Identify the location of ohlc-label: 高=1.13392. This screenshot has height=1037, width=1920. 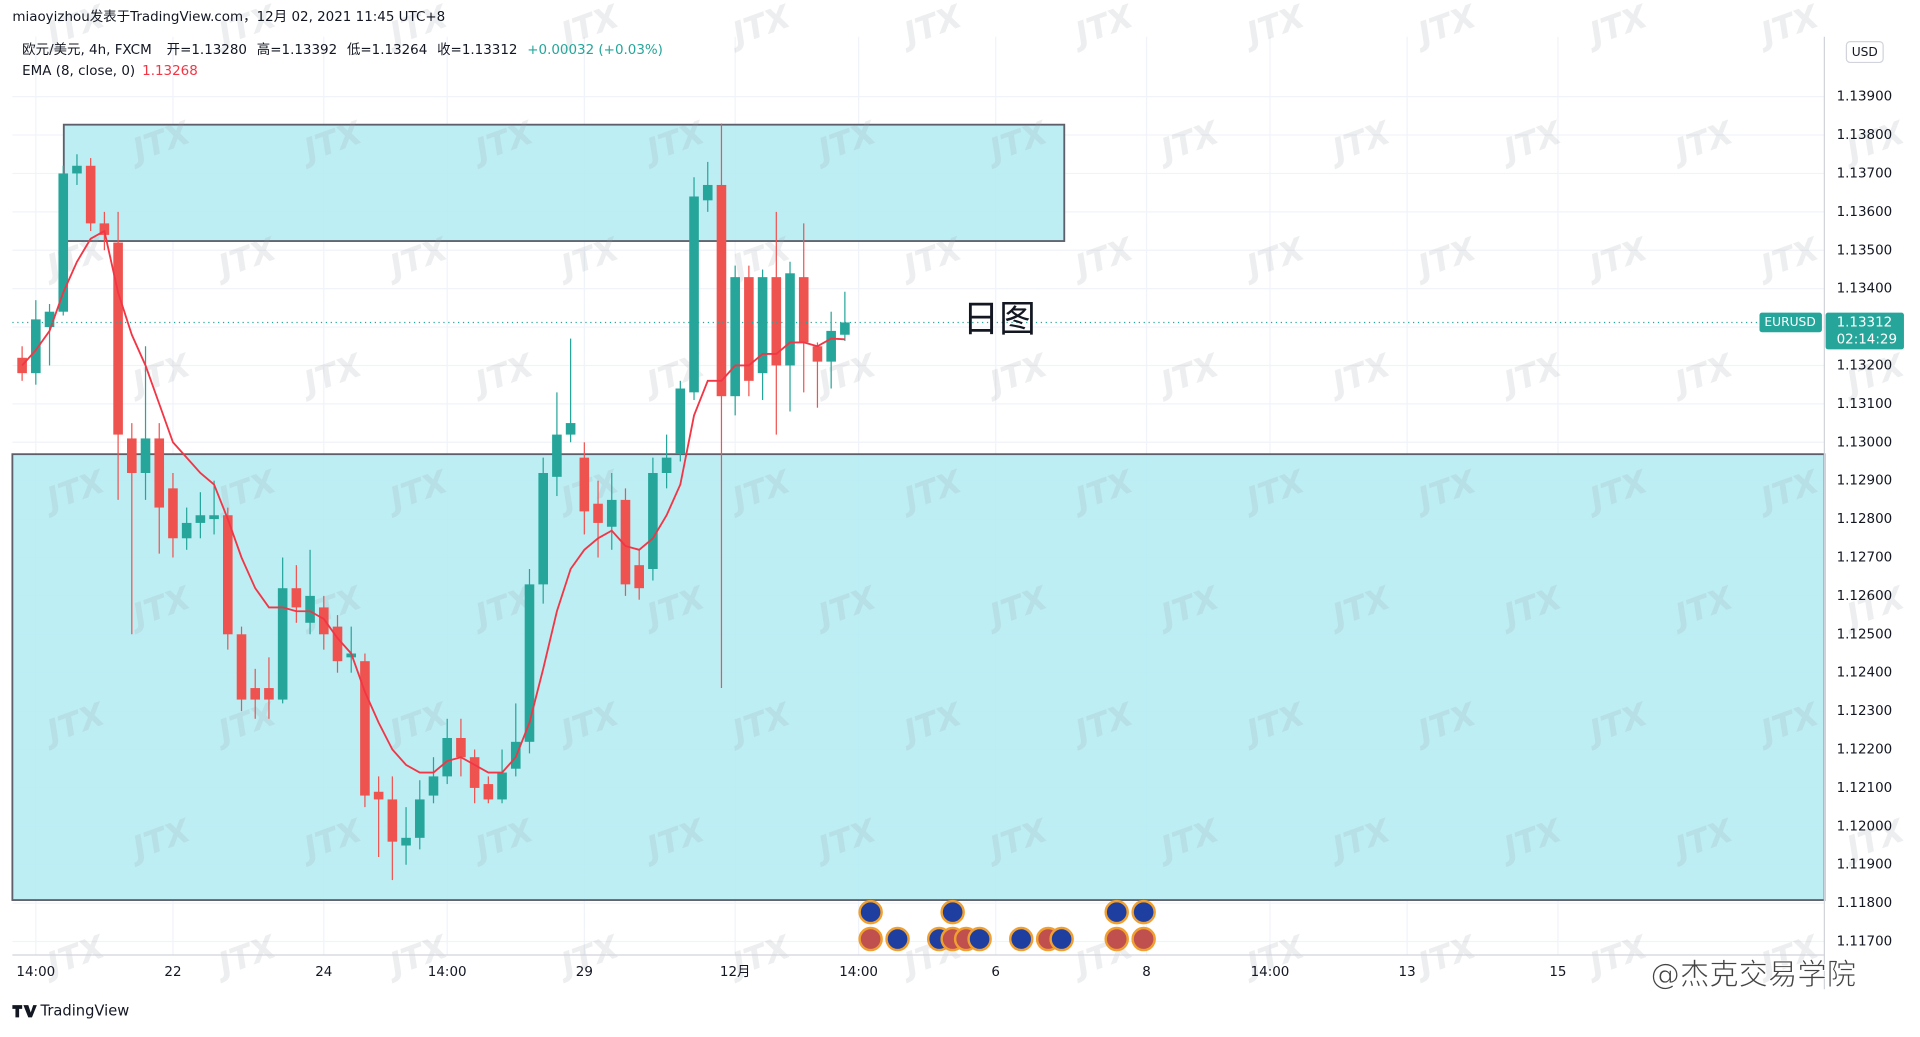
(297, 49).